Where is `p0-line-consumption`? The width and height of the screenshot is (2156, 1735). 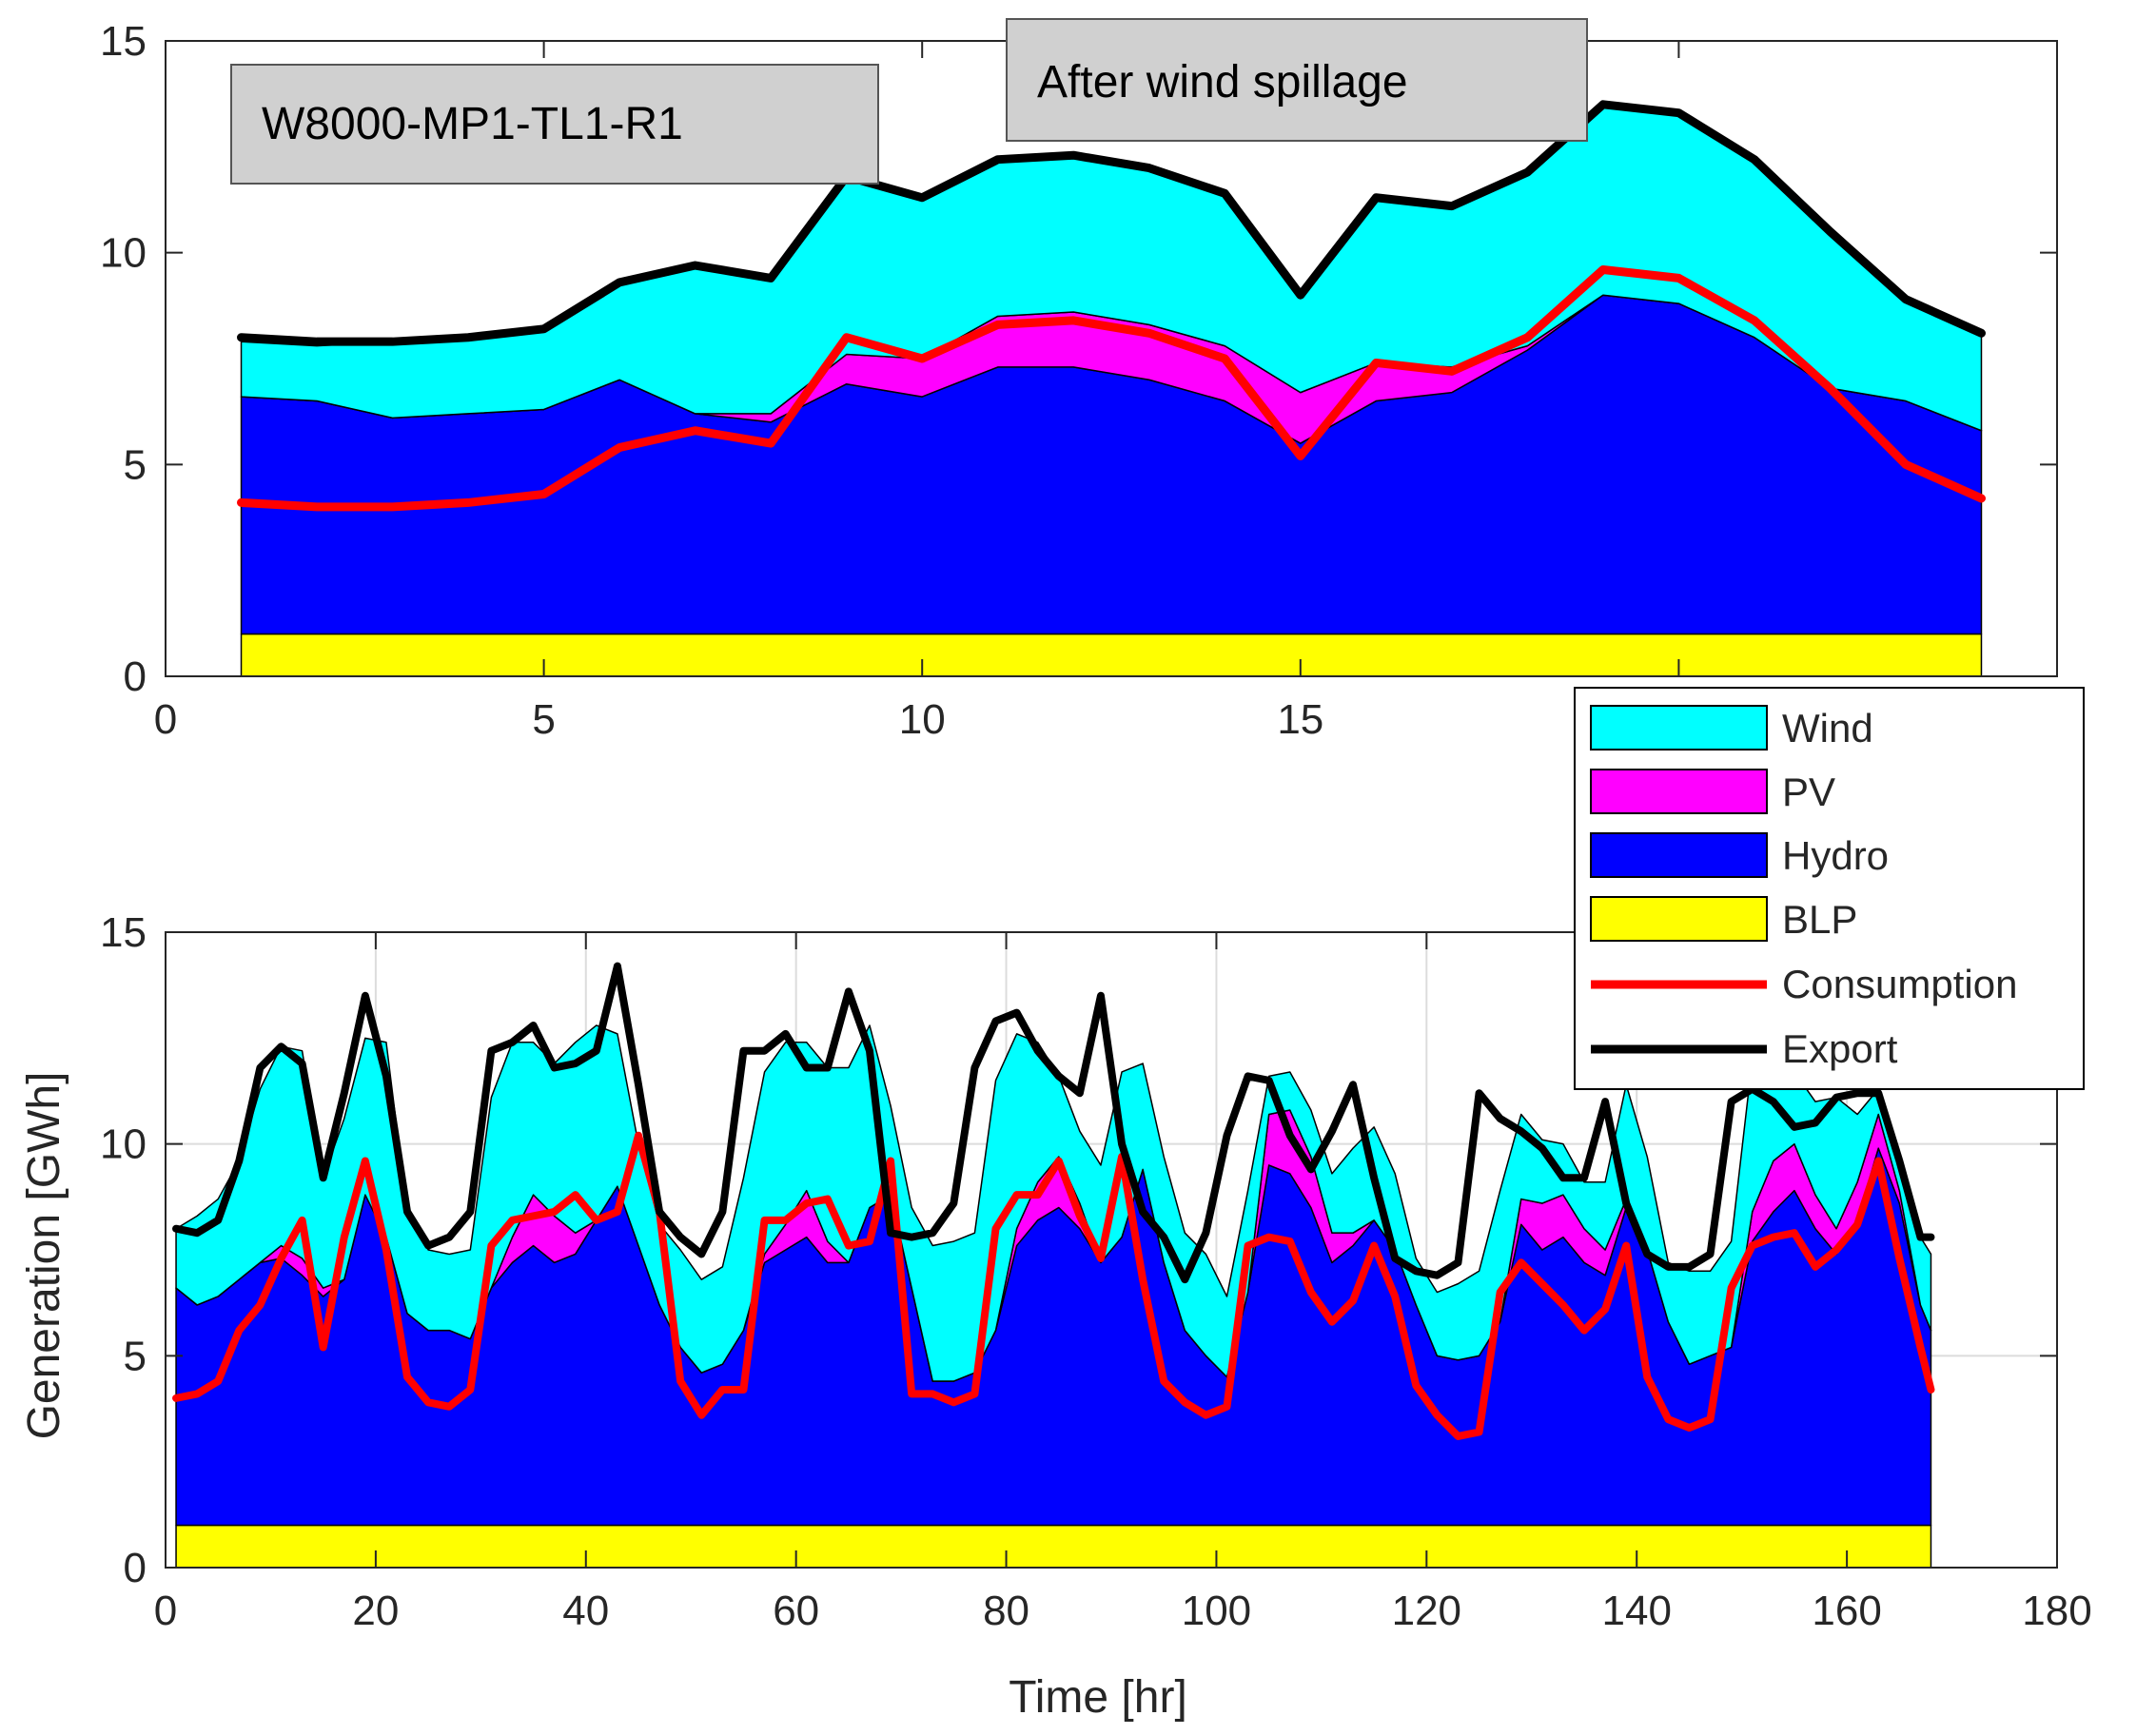 p0-line-consumption is located at coordinates (1111, 388).